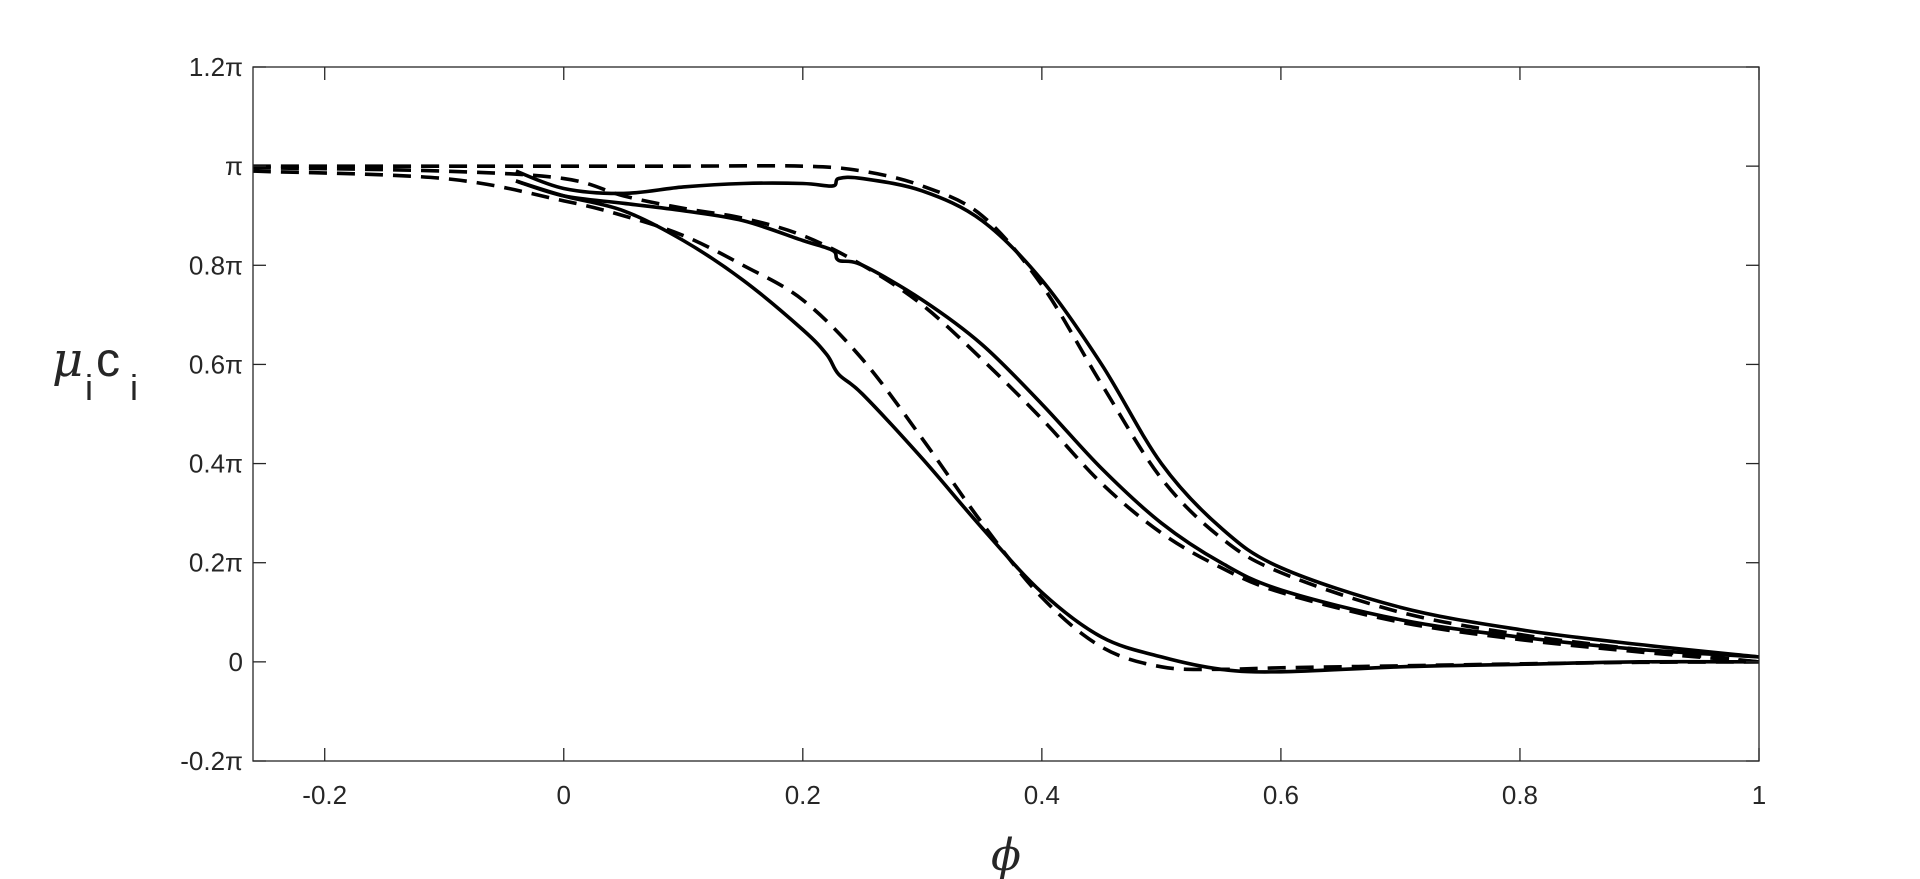 The image size is (1920, 879). What do you see at coordinates (1042, 795) in the screenshot?
I see `x-tick-label: 0.4` at bounding box center [1042, 795].